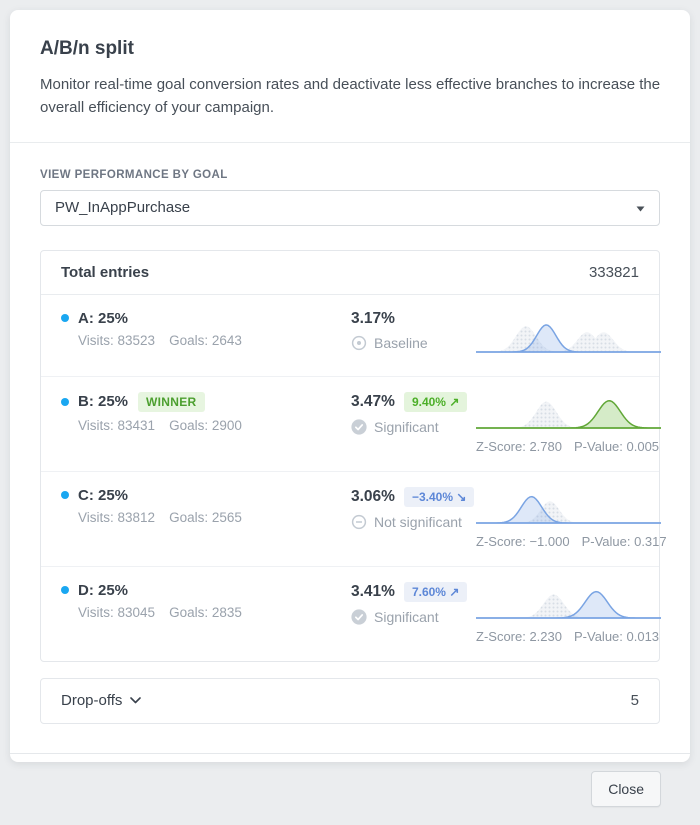  I want to click on branch-visits: Visits: 83523, so click(116, 340).